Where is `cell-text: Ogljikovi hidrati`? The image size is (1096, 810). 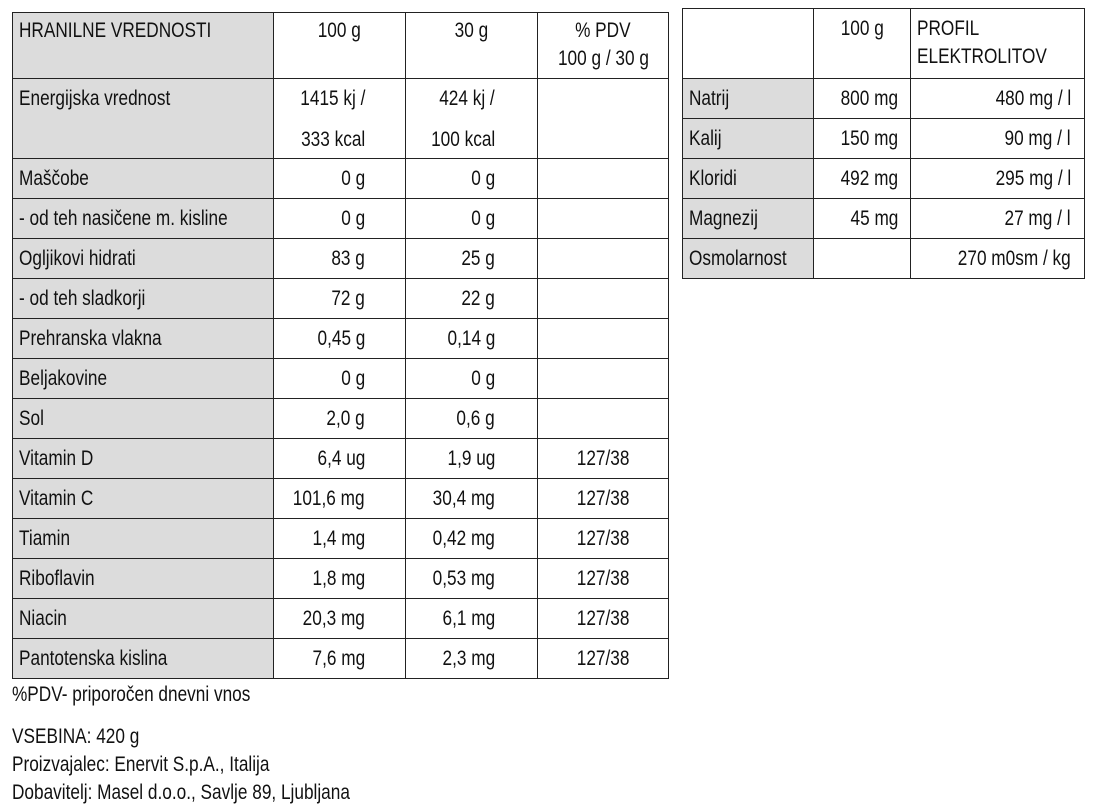 cell-text: Ogljikovi hidrati is located at coordinates (77, 258).